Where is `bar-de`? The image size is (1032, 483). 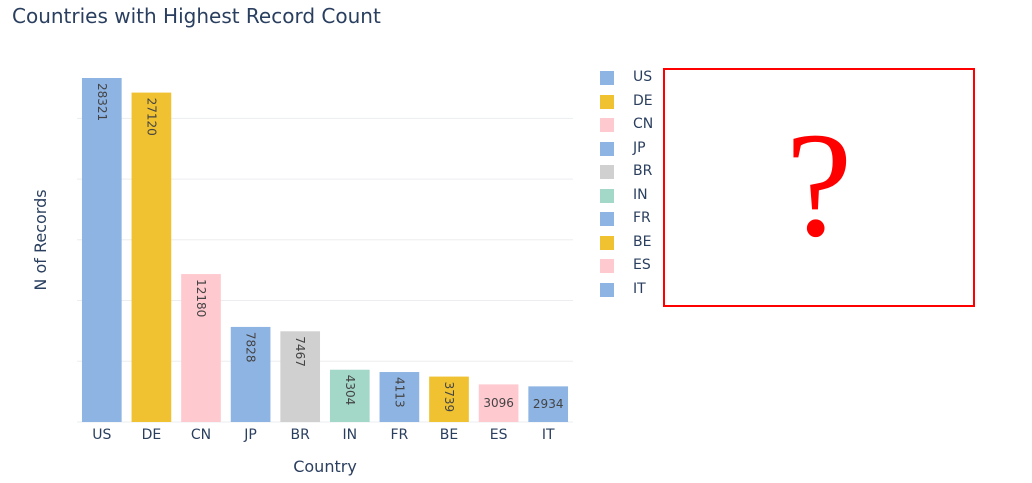
bar-de is located at coordinates (151, 257).